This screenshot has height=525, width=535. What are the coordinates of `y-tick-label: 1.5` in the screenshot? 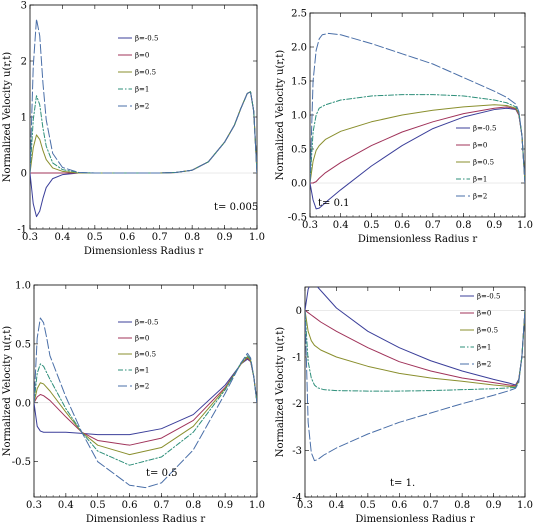 It's located at (299, 82).